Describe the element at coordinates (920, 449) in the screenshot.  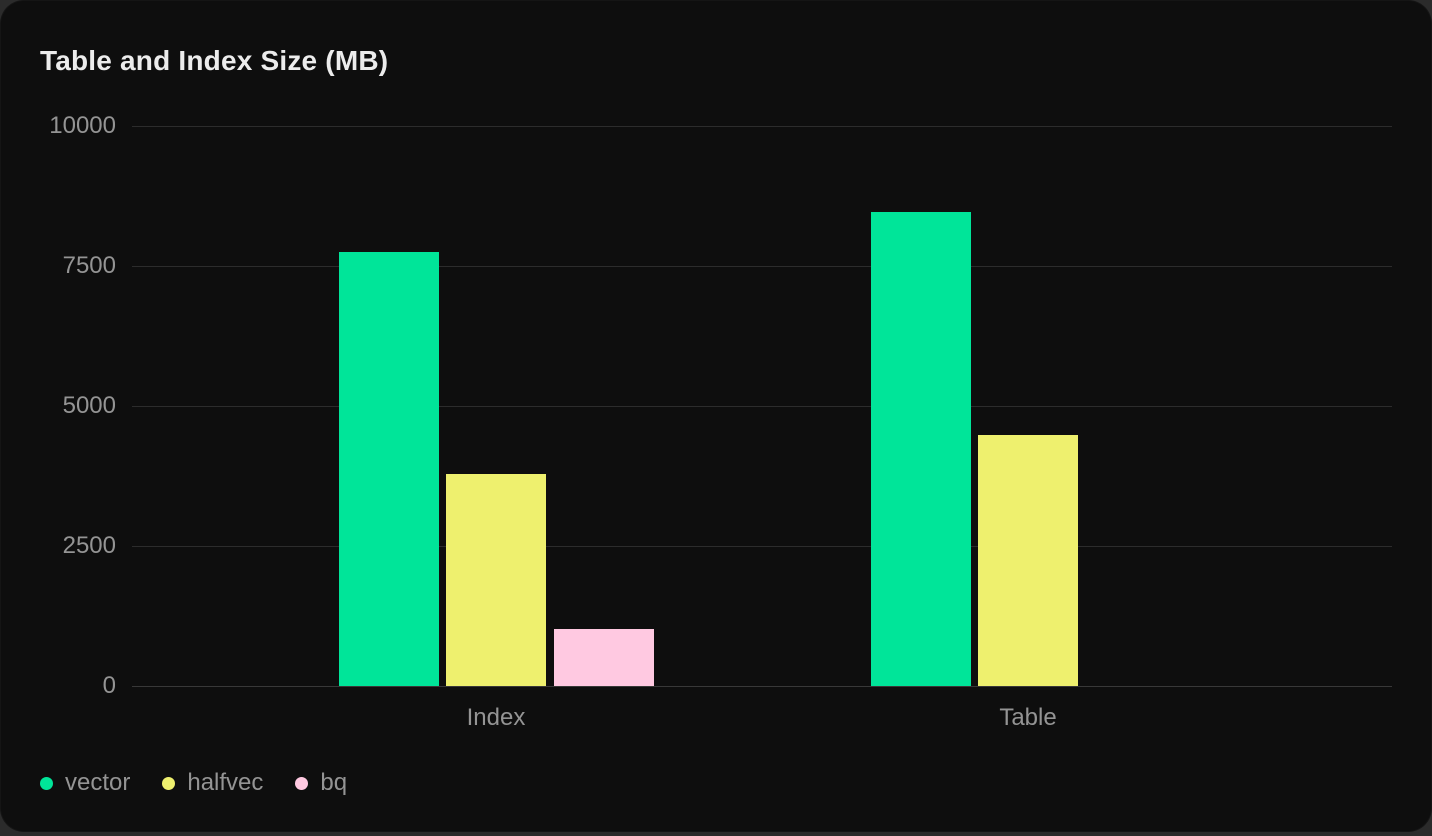
I see `bar-vector-table` at that location.